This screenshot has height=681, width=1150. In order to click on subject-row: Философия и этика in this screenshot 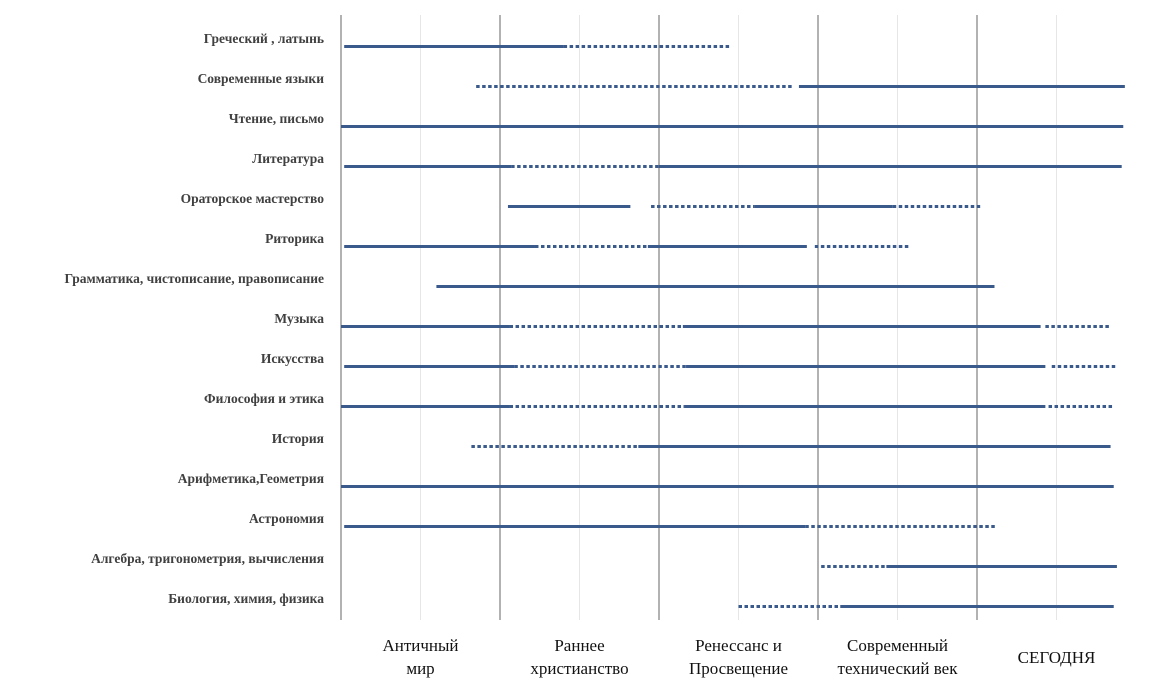, I will do `click(659, 399)`.